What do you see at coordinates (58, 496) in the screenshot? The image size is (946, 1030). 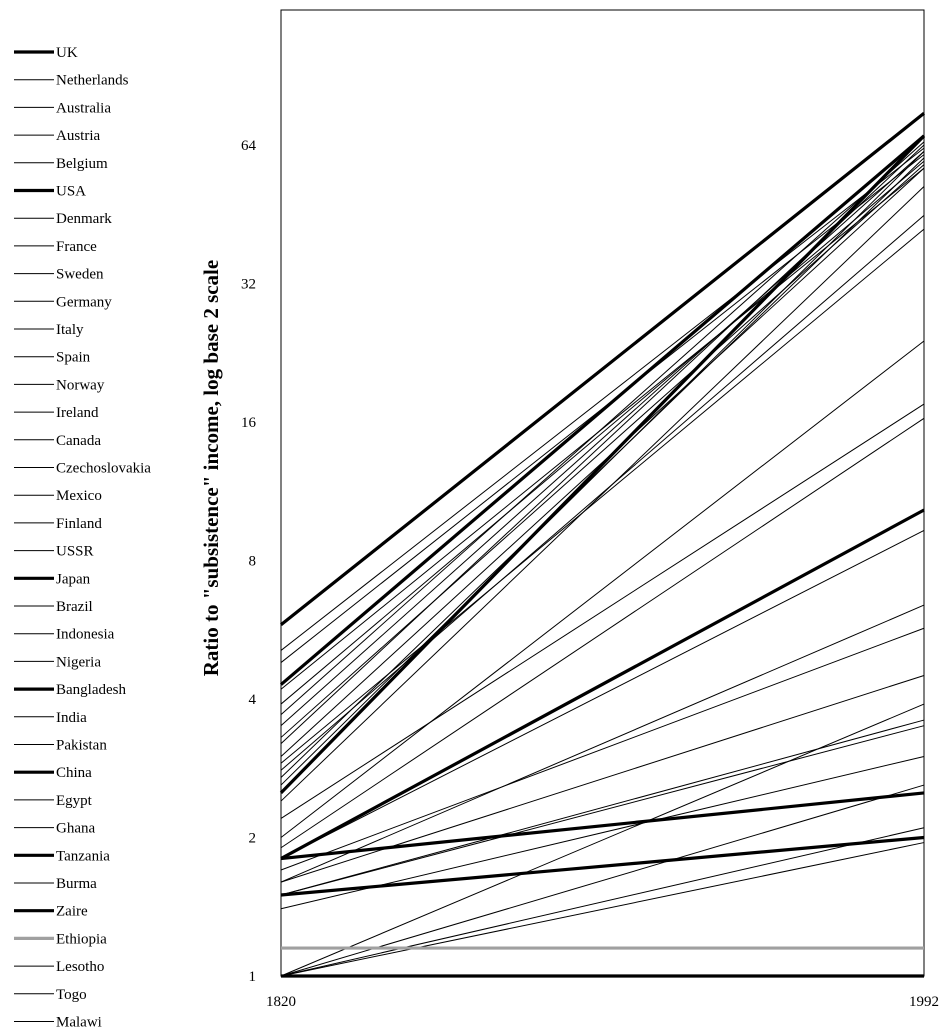 I see `legend-item-mexico: Mexico` at bounding box center [58, 496].